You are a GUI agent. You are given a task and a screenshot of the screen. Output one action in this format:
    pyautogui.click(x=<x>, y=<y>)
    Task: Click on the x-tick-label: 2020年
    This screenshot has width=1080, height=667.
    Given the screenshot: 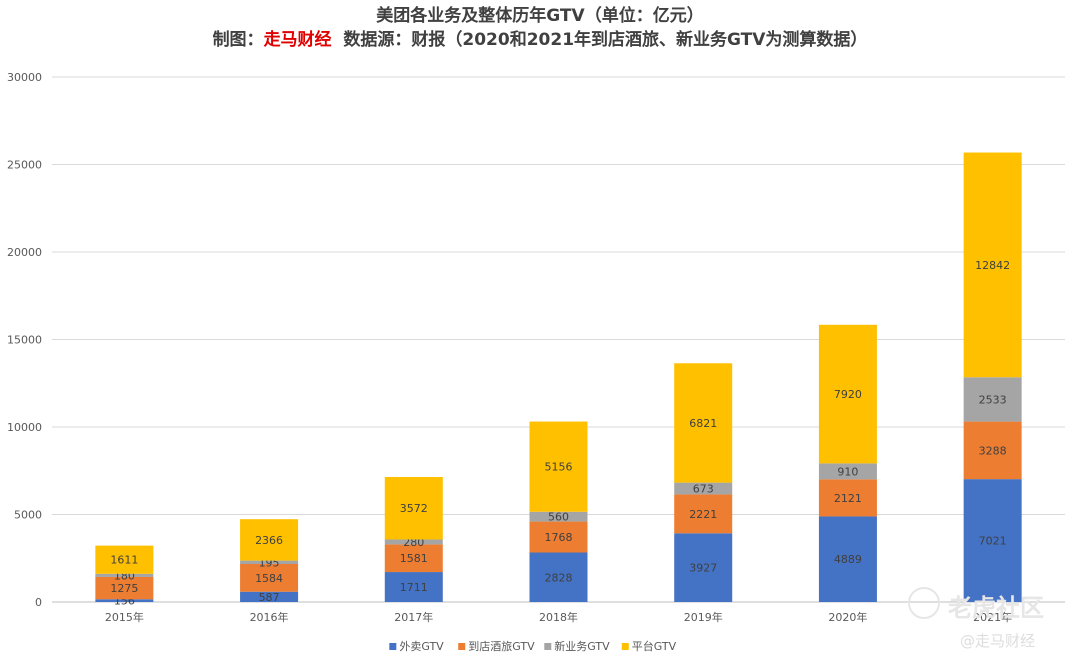 What is the action you would take?
    pyautogui.click(x=847, y=617)
    